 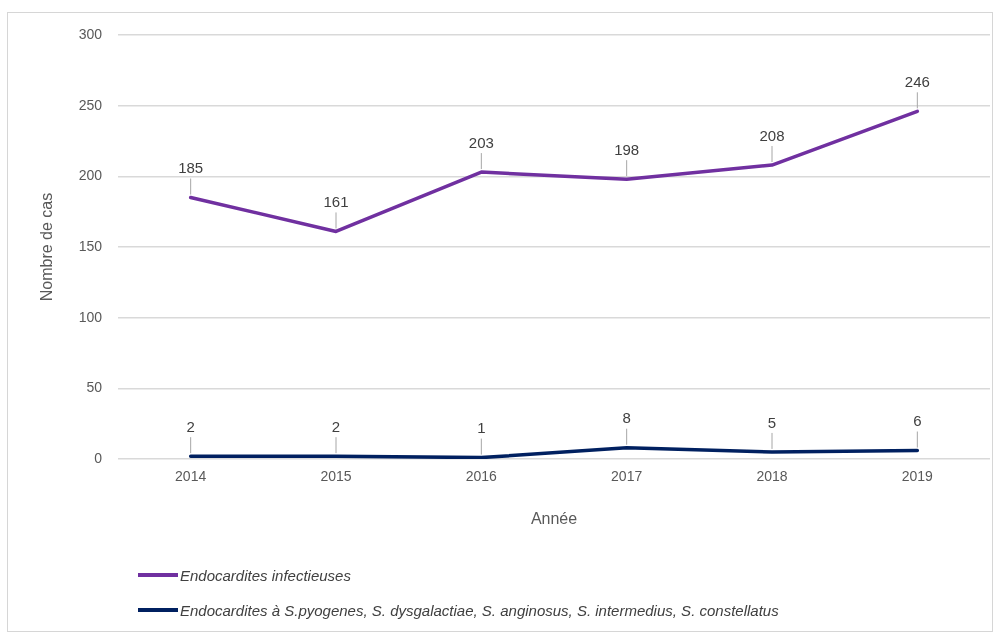 I want to click on x-tick-label: 2016, so click(x=481, y=476).